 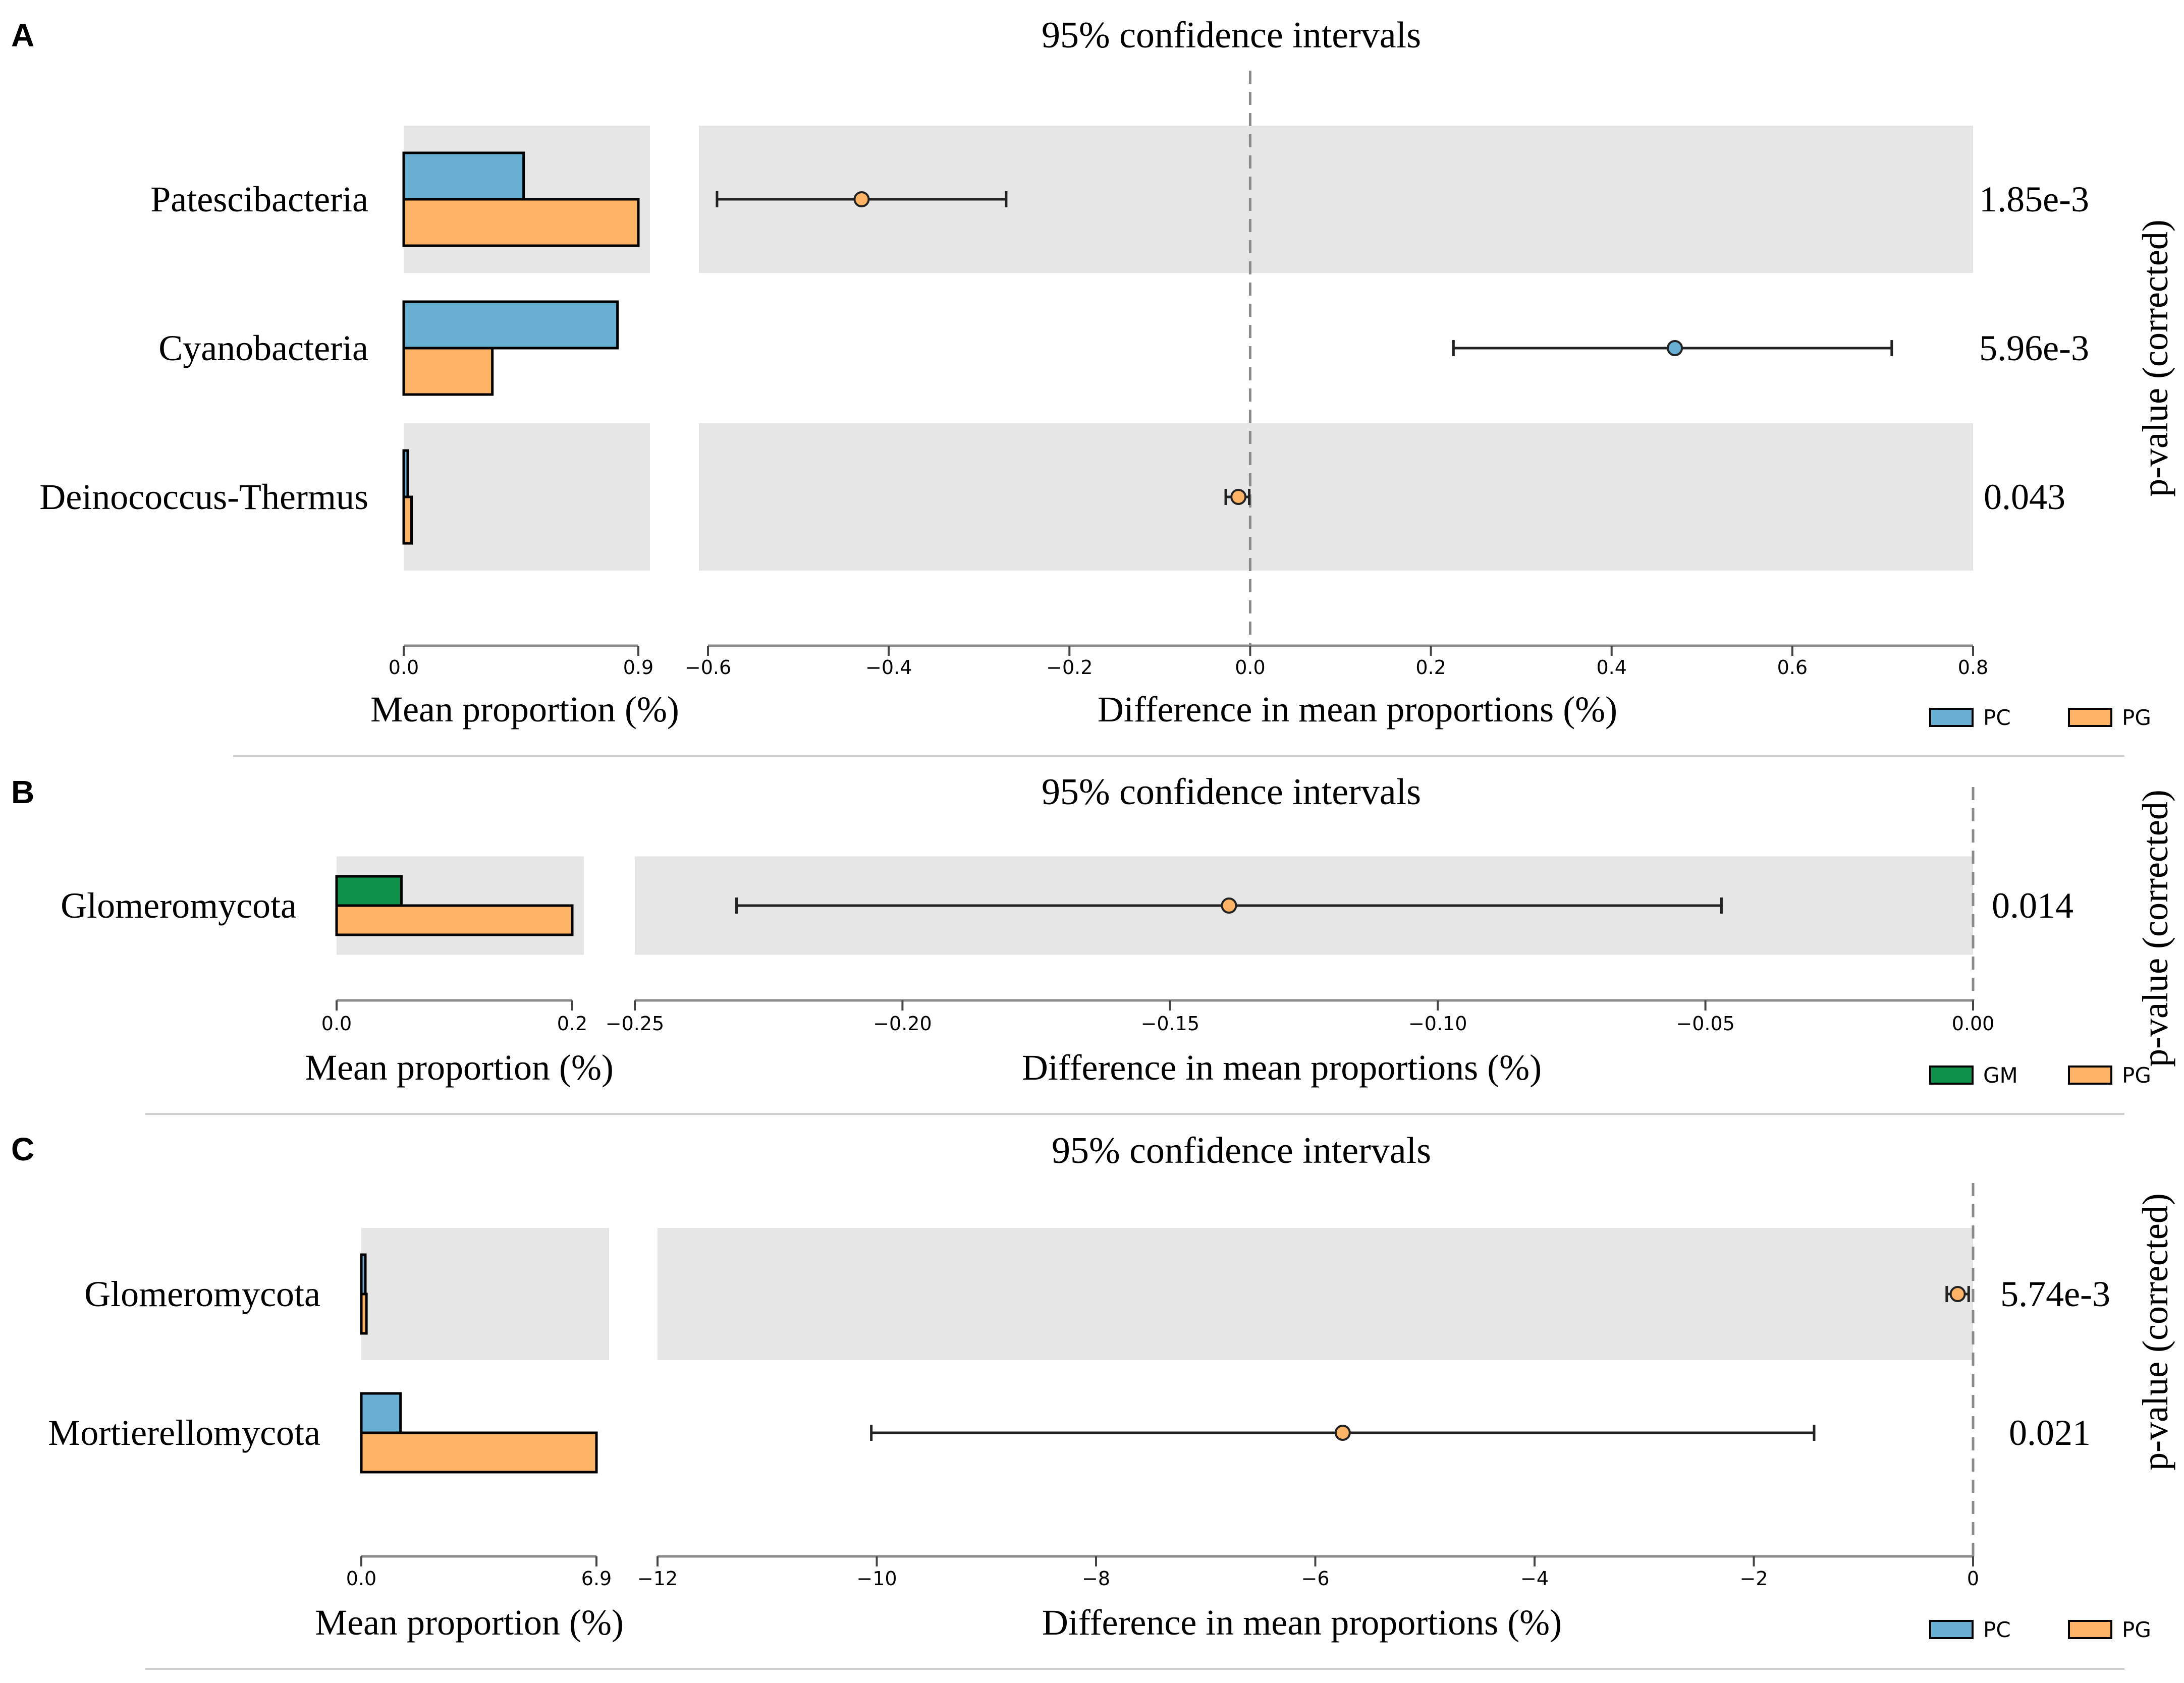 What do you see at coordinates (259, 199) in the screenshot?
I see `panel-a-category-label: Patescibacteria` at bounding box center [259, 199].